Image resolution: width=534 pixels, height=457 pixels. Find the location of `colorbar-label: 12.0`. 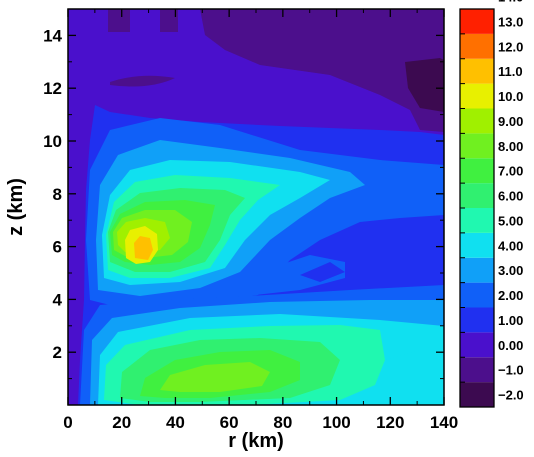

colorbar-label: 12.0 is located at coordinates (510, 46).